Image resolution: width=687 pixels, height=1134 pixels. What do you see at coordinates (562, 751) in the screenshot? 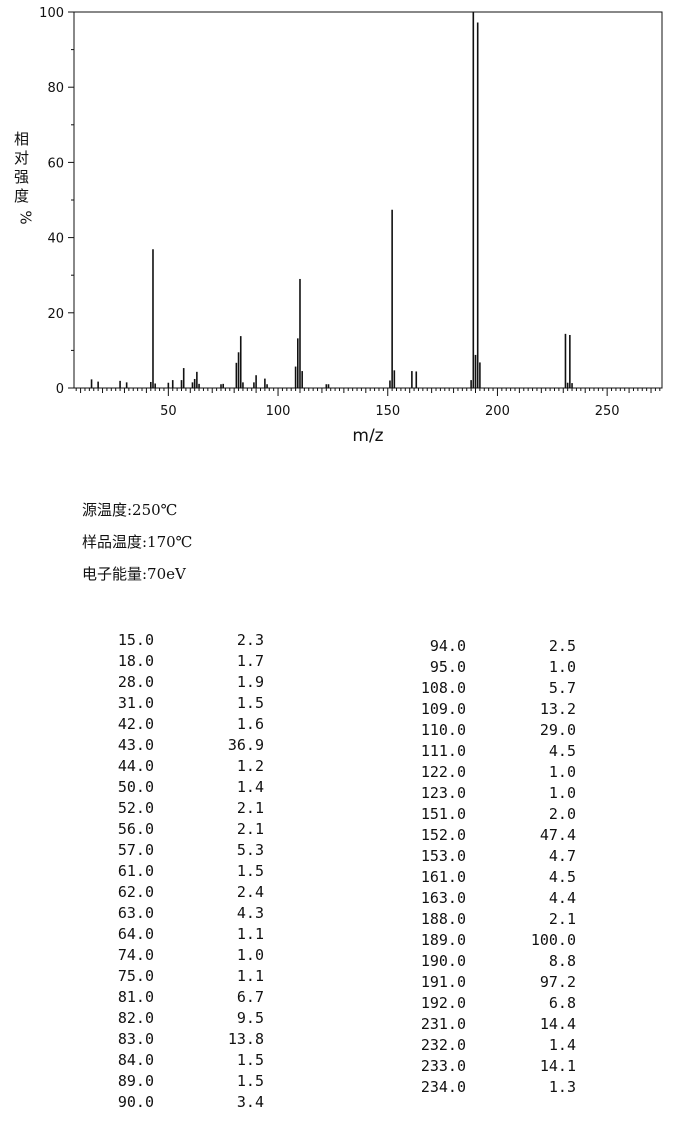
I see `peak-intensity: 4.5` at bounding box center [562, 751].